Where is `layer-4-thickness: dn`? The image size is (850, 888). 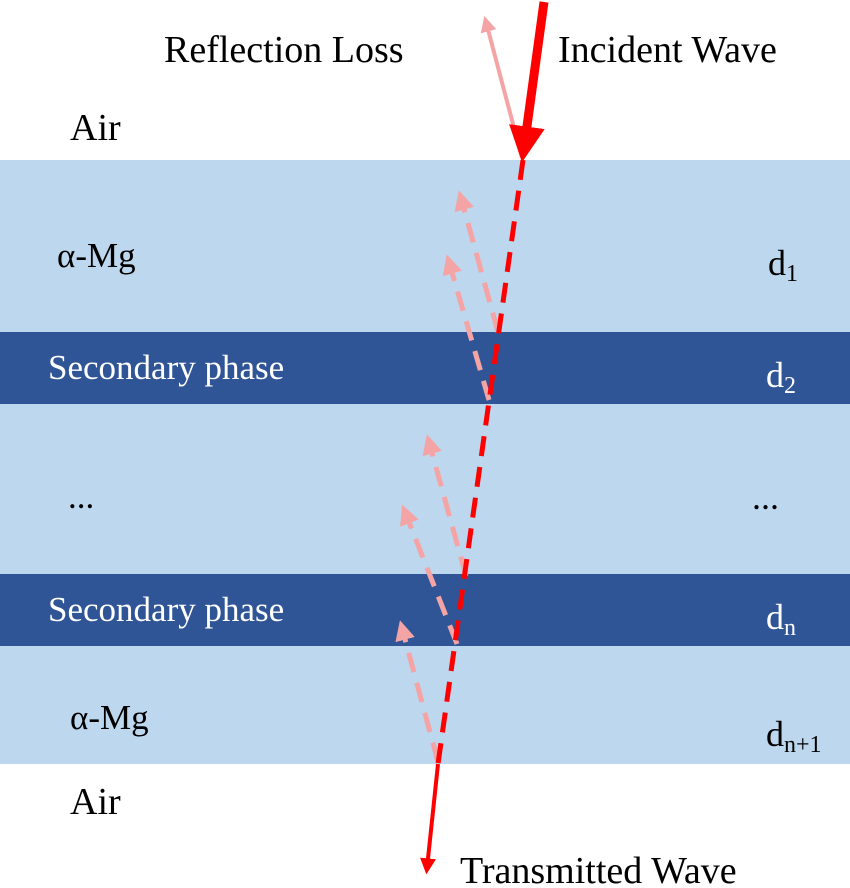
layer-4-thickness: dn is located at coordinates (781, 619).